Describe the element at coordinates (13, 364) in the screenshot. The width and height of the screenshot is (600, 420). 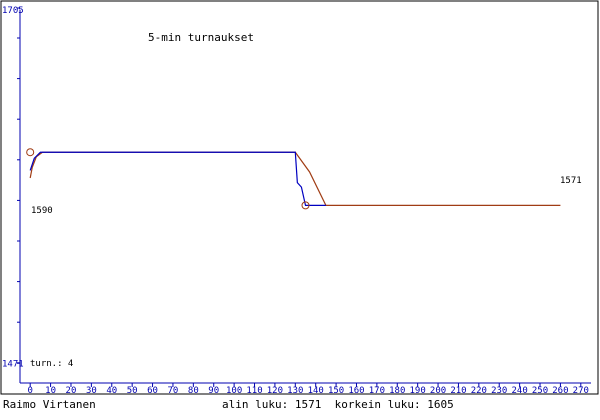
I see `y-tick-label: 1471` at that location.